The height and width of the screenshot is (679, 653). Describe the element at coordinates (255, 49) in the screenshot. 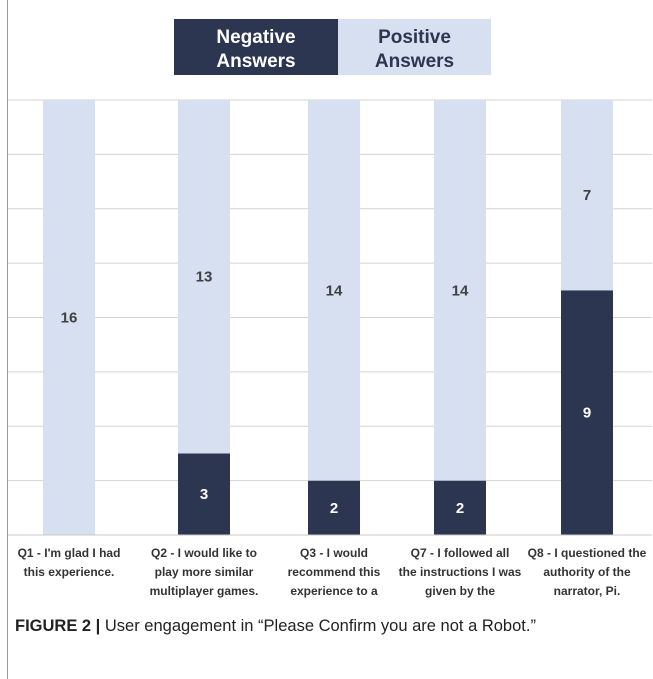

I see `legend-label: Negative Answers` at that location.